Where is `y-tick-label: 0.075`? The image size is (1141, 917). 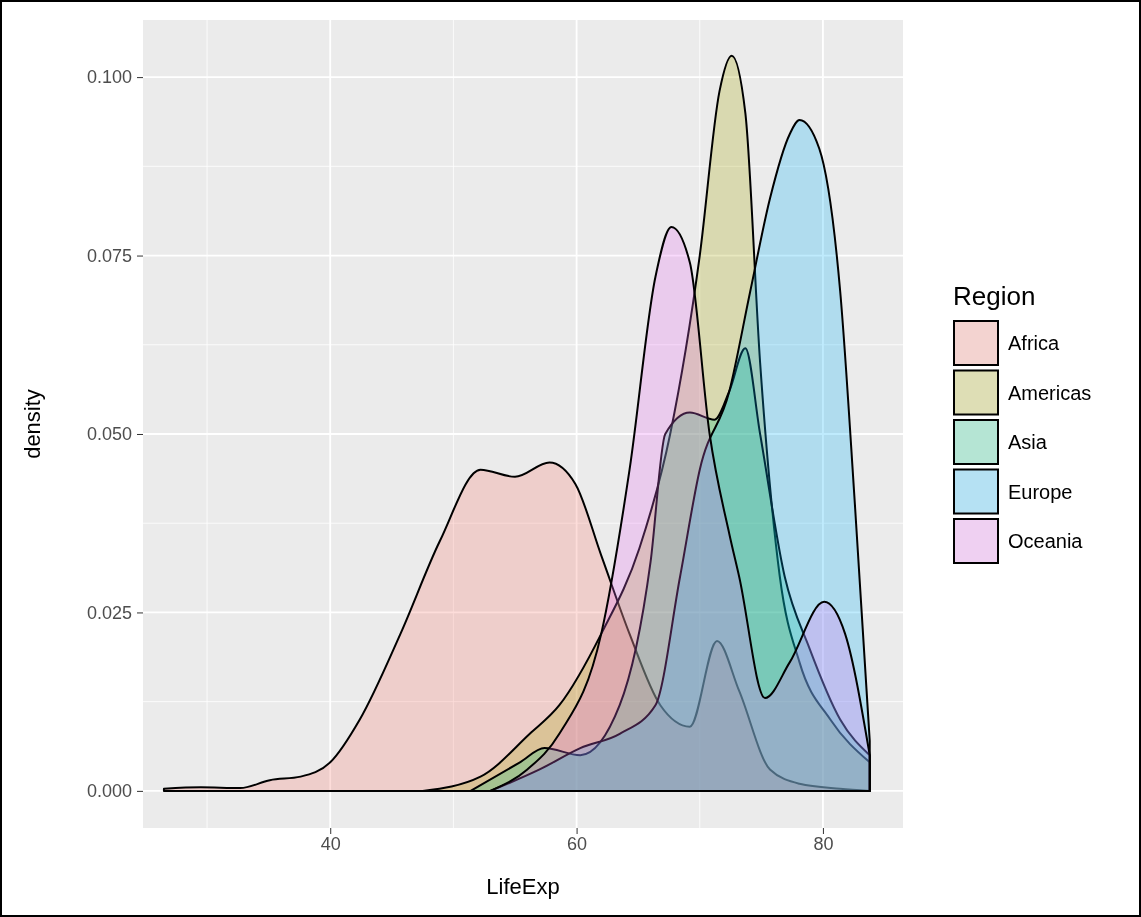
y-tick-label: 0.075 is located at coordinates (109, 255).